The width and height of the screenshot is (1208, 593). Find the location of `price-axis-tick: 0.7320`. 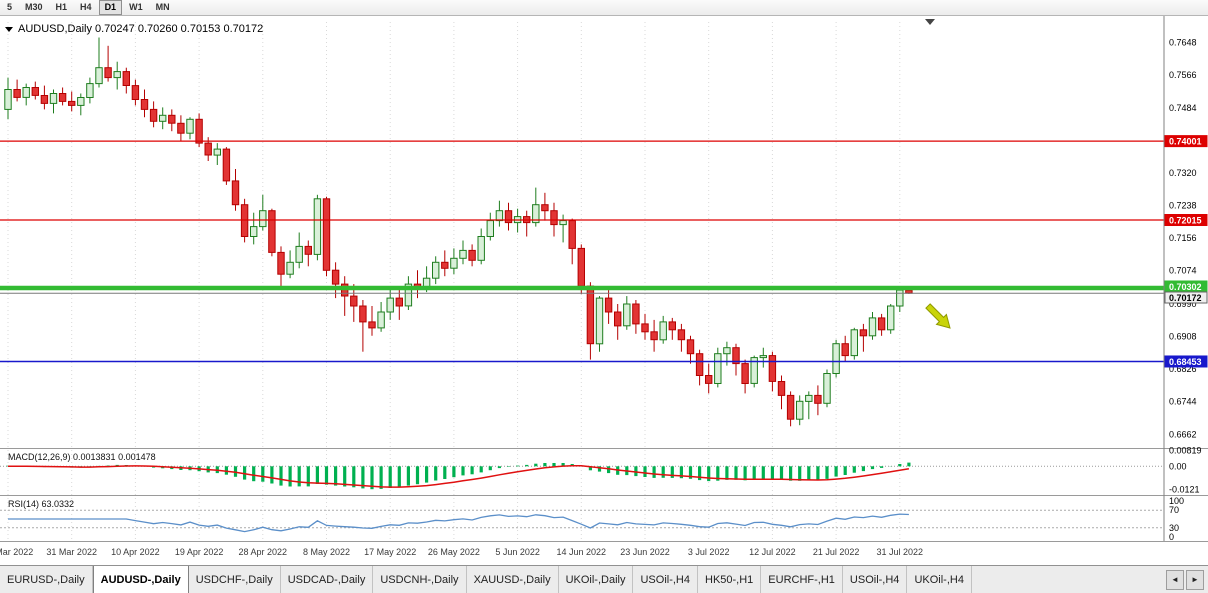

price-axis-tick: 0.7320 is located at coordinates (1183, 173).